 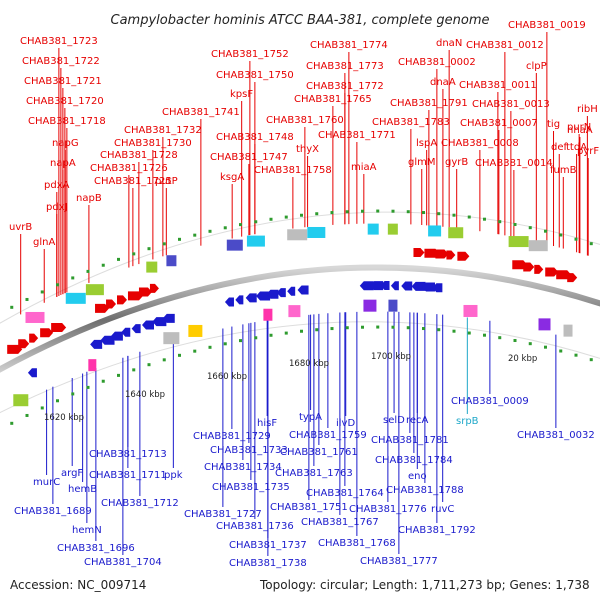 I want to click on gene-label: CHAB381_1718, so click(x=67, y=121).